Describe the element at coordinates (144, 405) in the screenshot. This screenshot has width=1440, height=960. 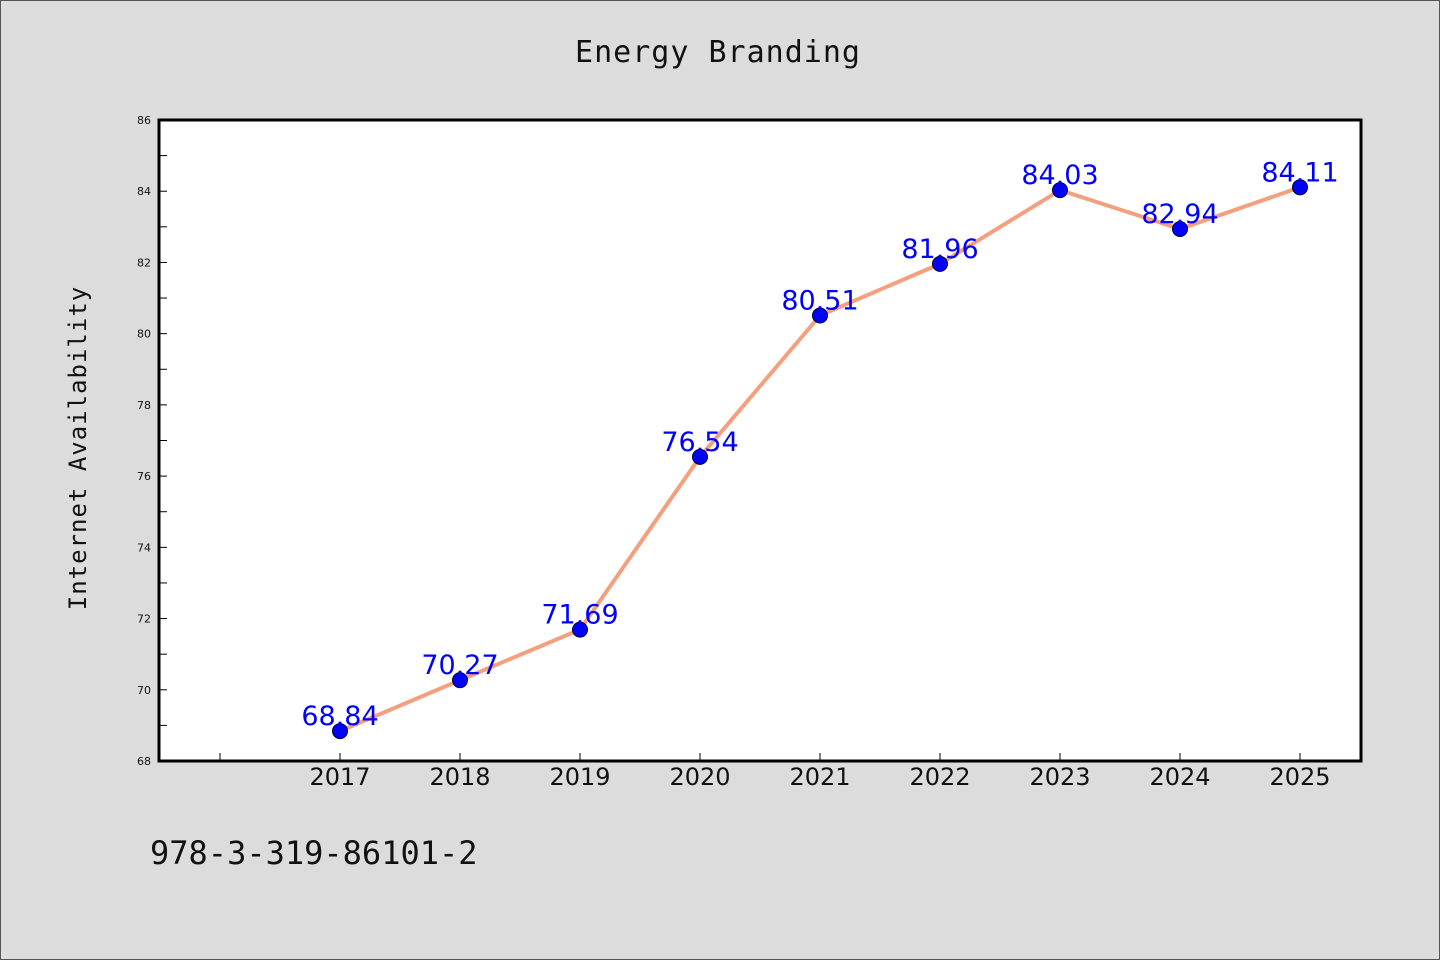
I see `y-tick-label: 78` at that location.